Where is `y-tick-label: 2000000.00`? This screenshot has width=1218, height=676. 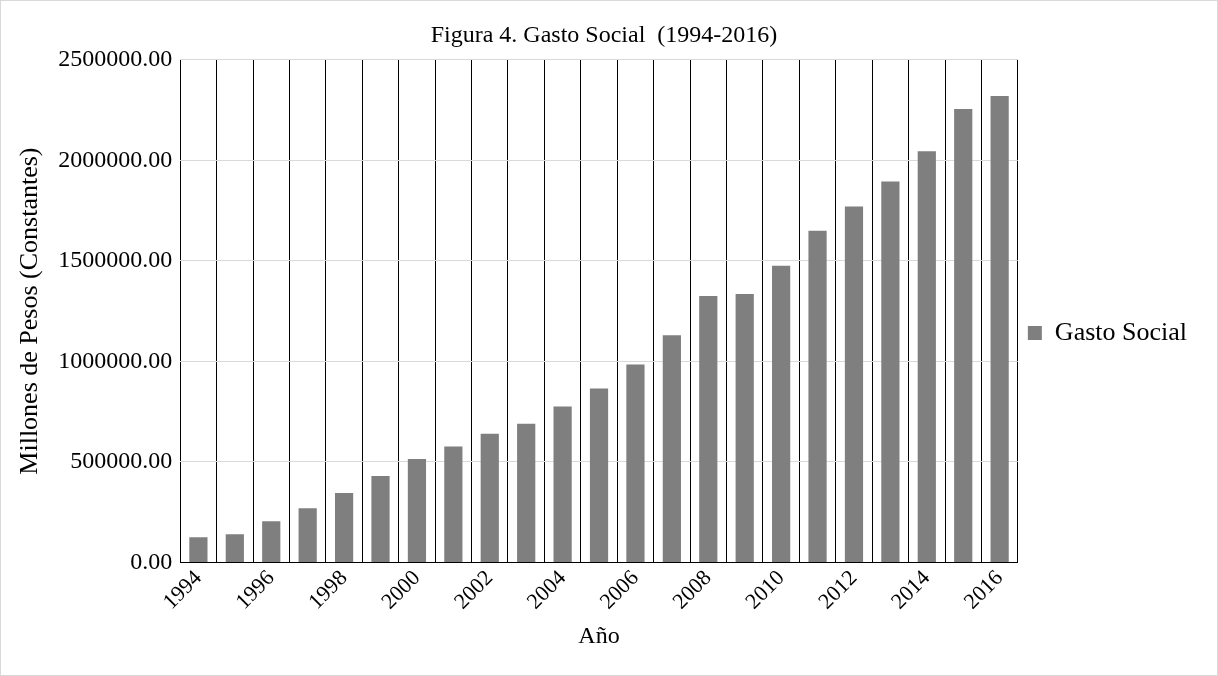
y-tick-label: 2000000.00 is located at coordinates (115, 158).